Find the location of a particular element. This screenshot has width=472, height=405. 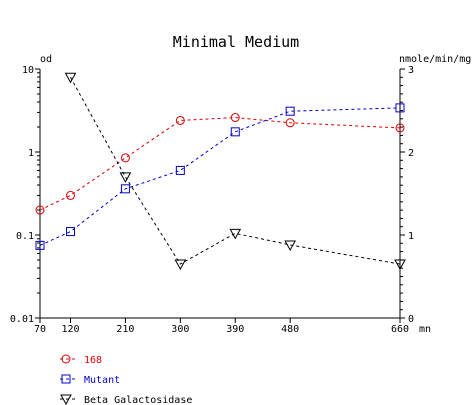

y-left-tick-label: 10 is located at coordinates (28, 70).